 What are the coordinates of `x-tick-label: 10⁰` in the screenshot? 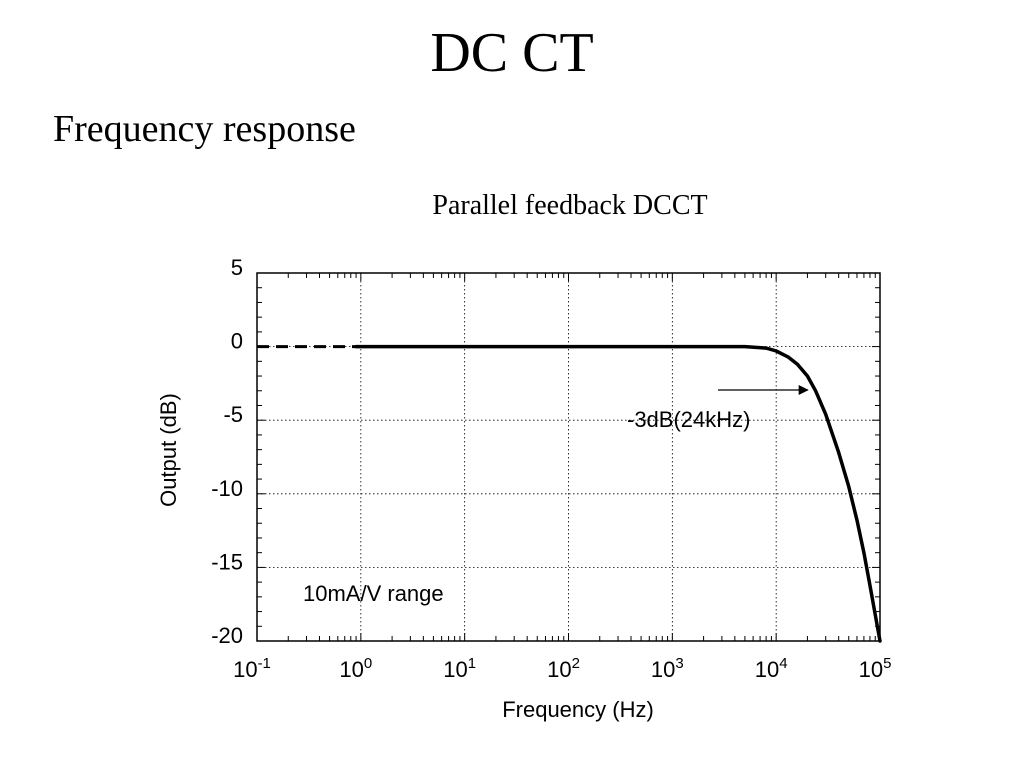 It's located at (355, 668).